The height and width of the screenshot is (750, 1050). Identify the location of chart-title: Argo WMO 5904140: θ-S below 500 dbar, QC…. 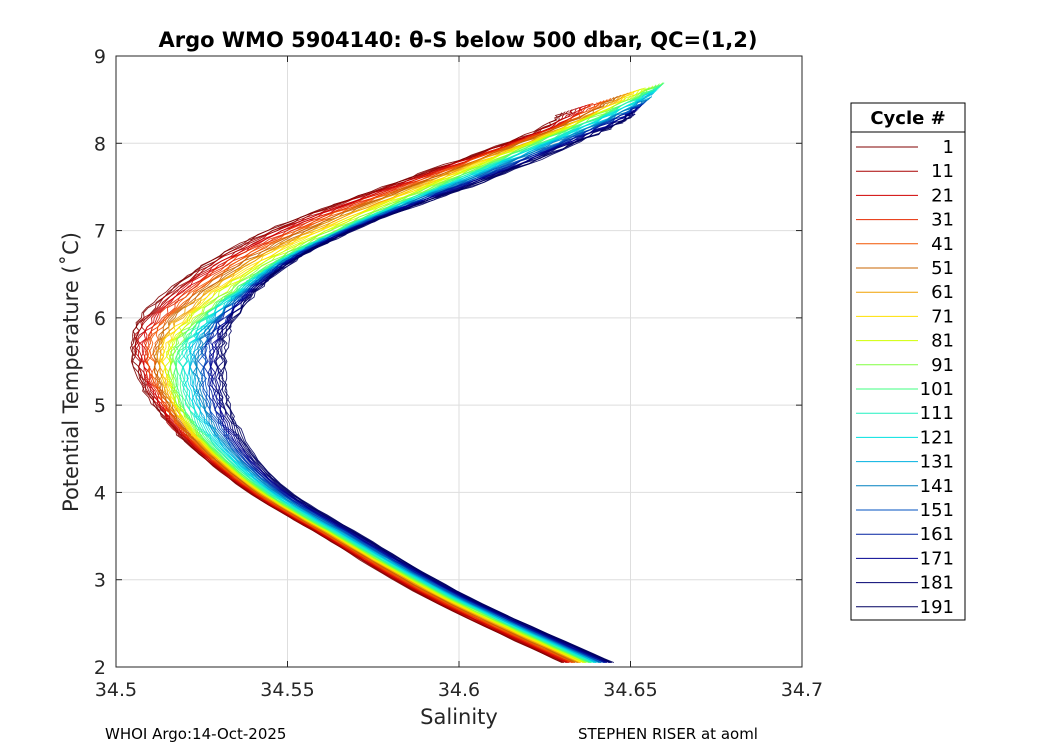
(458, 40).